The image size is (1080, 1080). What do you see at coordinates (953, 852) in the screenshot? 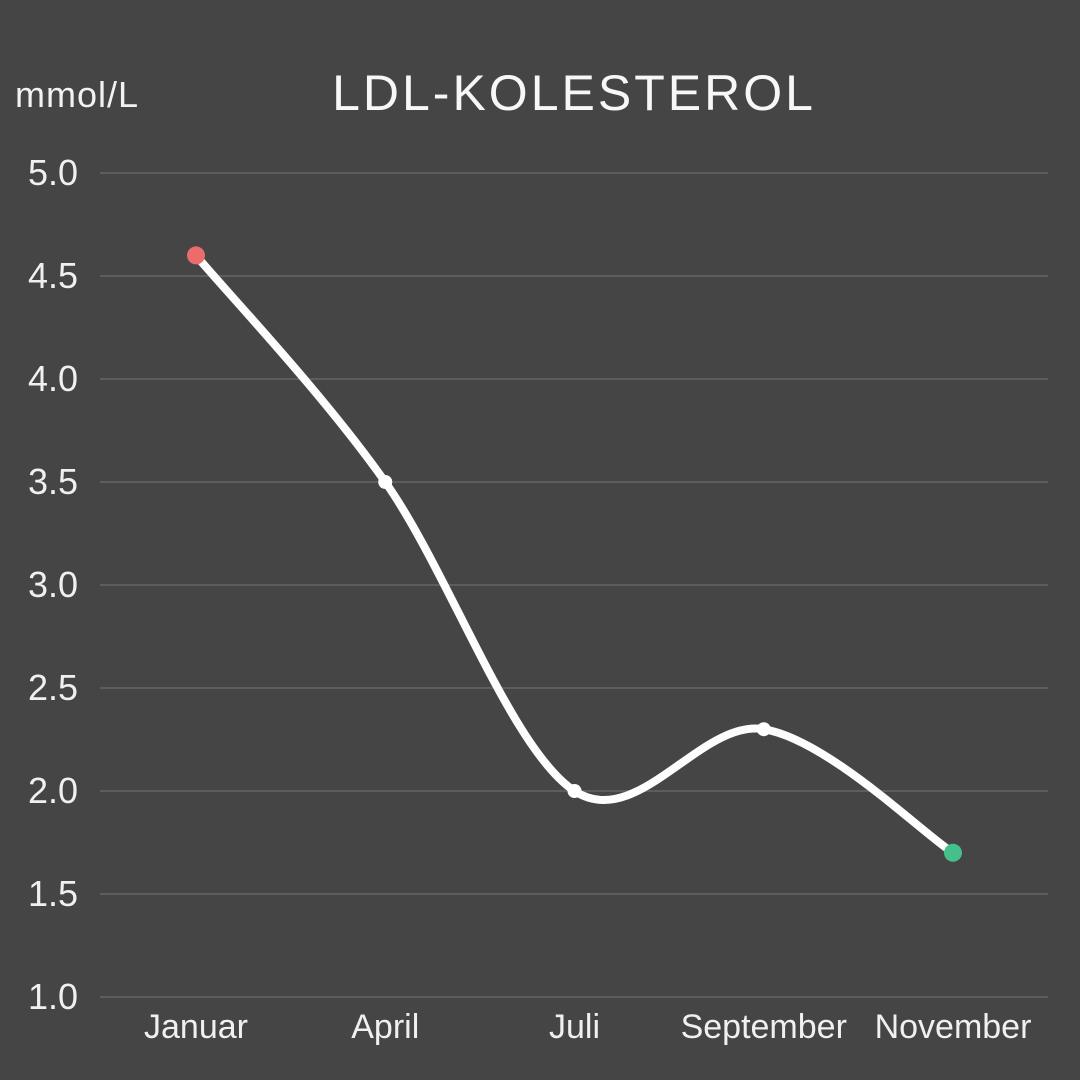
I see `data-point-november` at bounding box center [953, 852].